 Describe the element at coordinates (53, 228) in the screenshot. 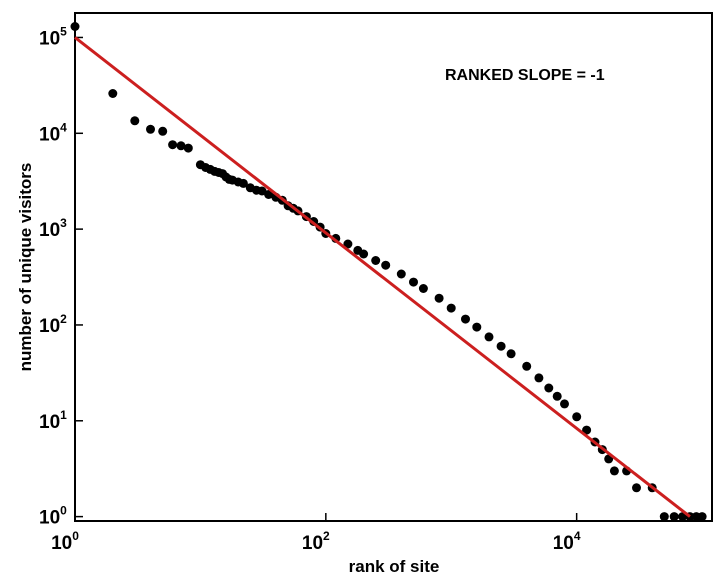

I see `y-tick-label: 10³` at that location.